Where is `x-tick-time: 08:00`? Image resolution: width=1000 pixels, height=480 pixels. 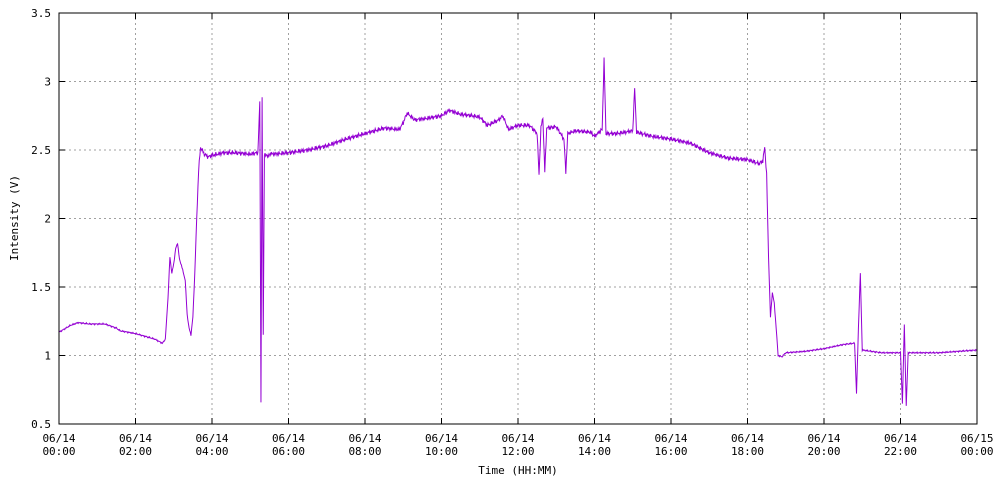
x-tick-time: 08:00 is located at coordinates (364, 451).